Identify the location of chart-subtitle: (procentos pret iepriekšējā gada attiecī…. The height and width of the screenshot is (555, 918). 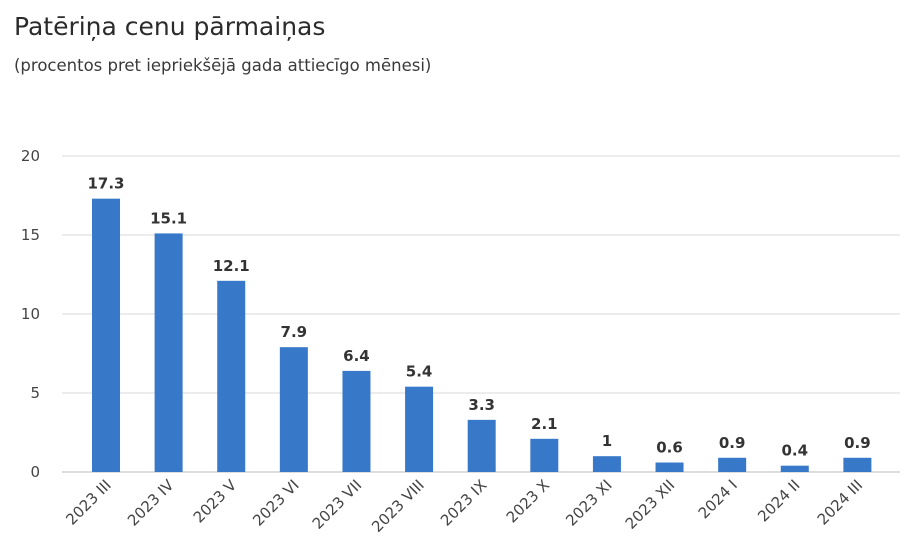
(223, 65).